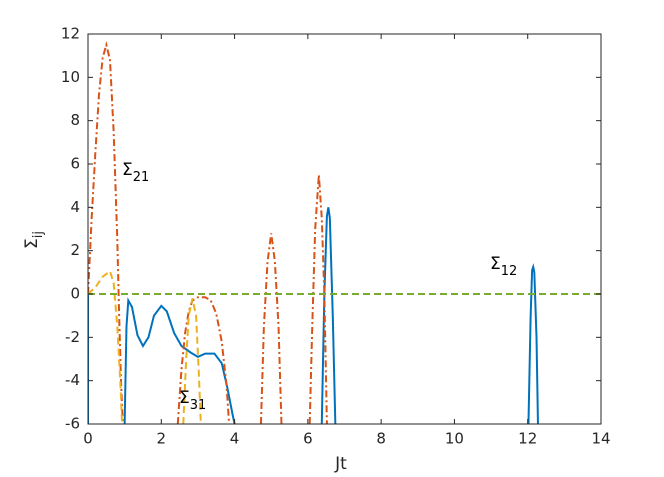  Describe the element at coordinates (38, 234) in the screenshot. I see `y-label-sub: ij` at that location.